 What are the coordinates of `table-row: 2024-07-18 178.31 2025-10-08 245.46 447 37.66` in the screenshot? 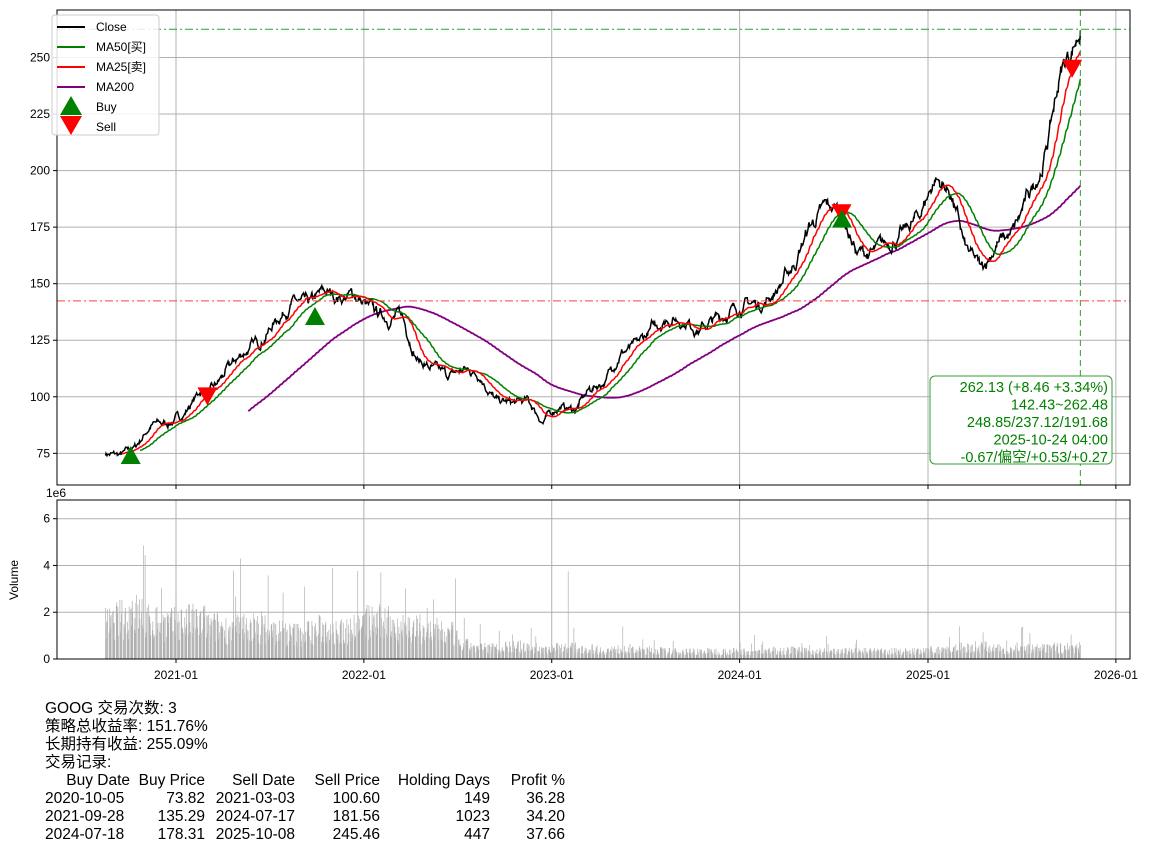 It's located at (305, 835).